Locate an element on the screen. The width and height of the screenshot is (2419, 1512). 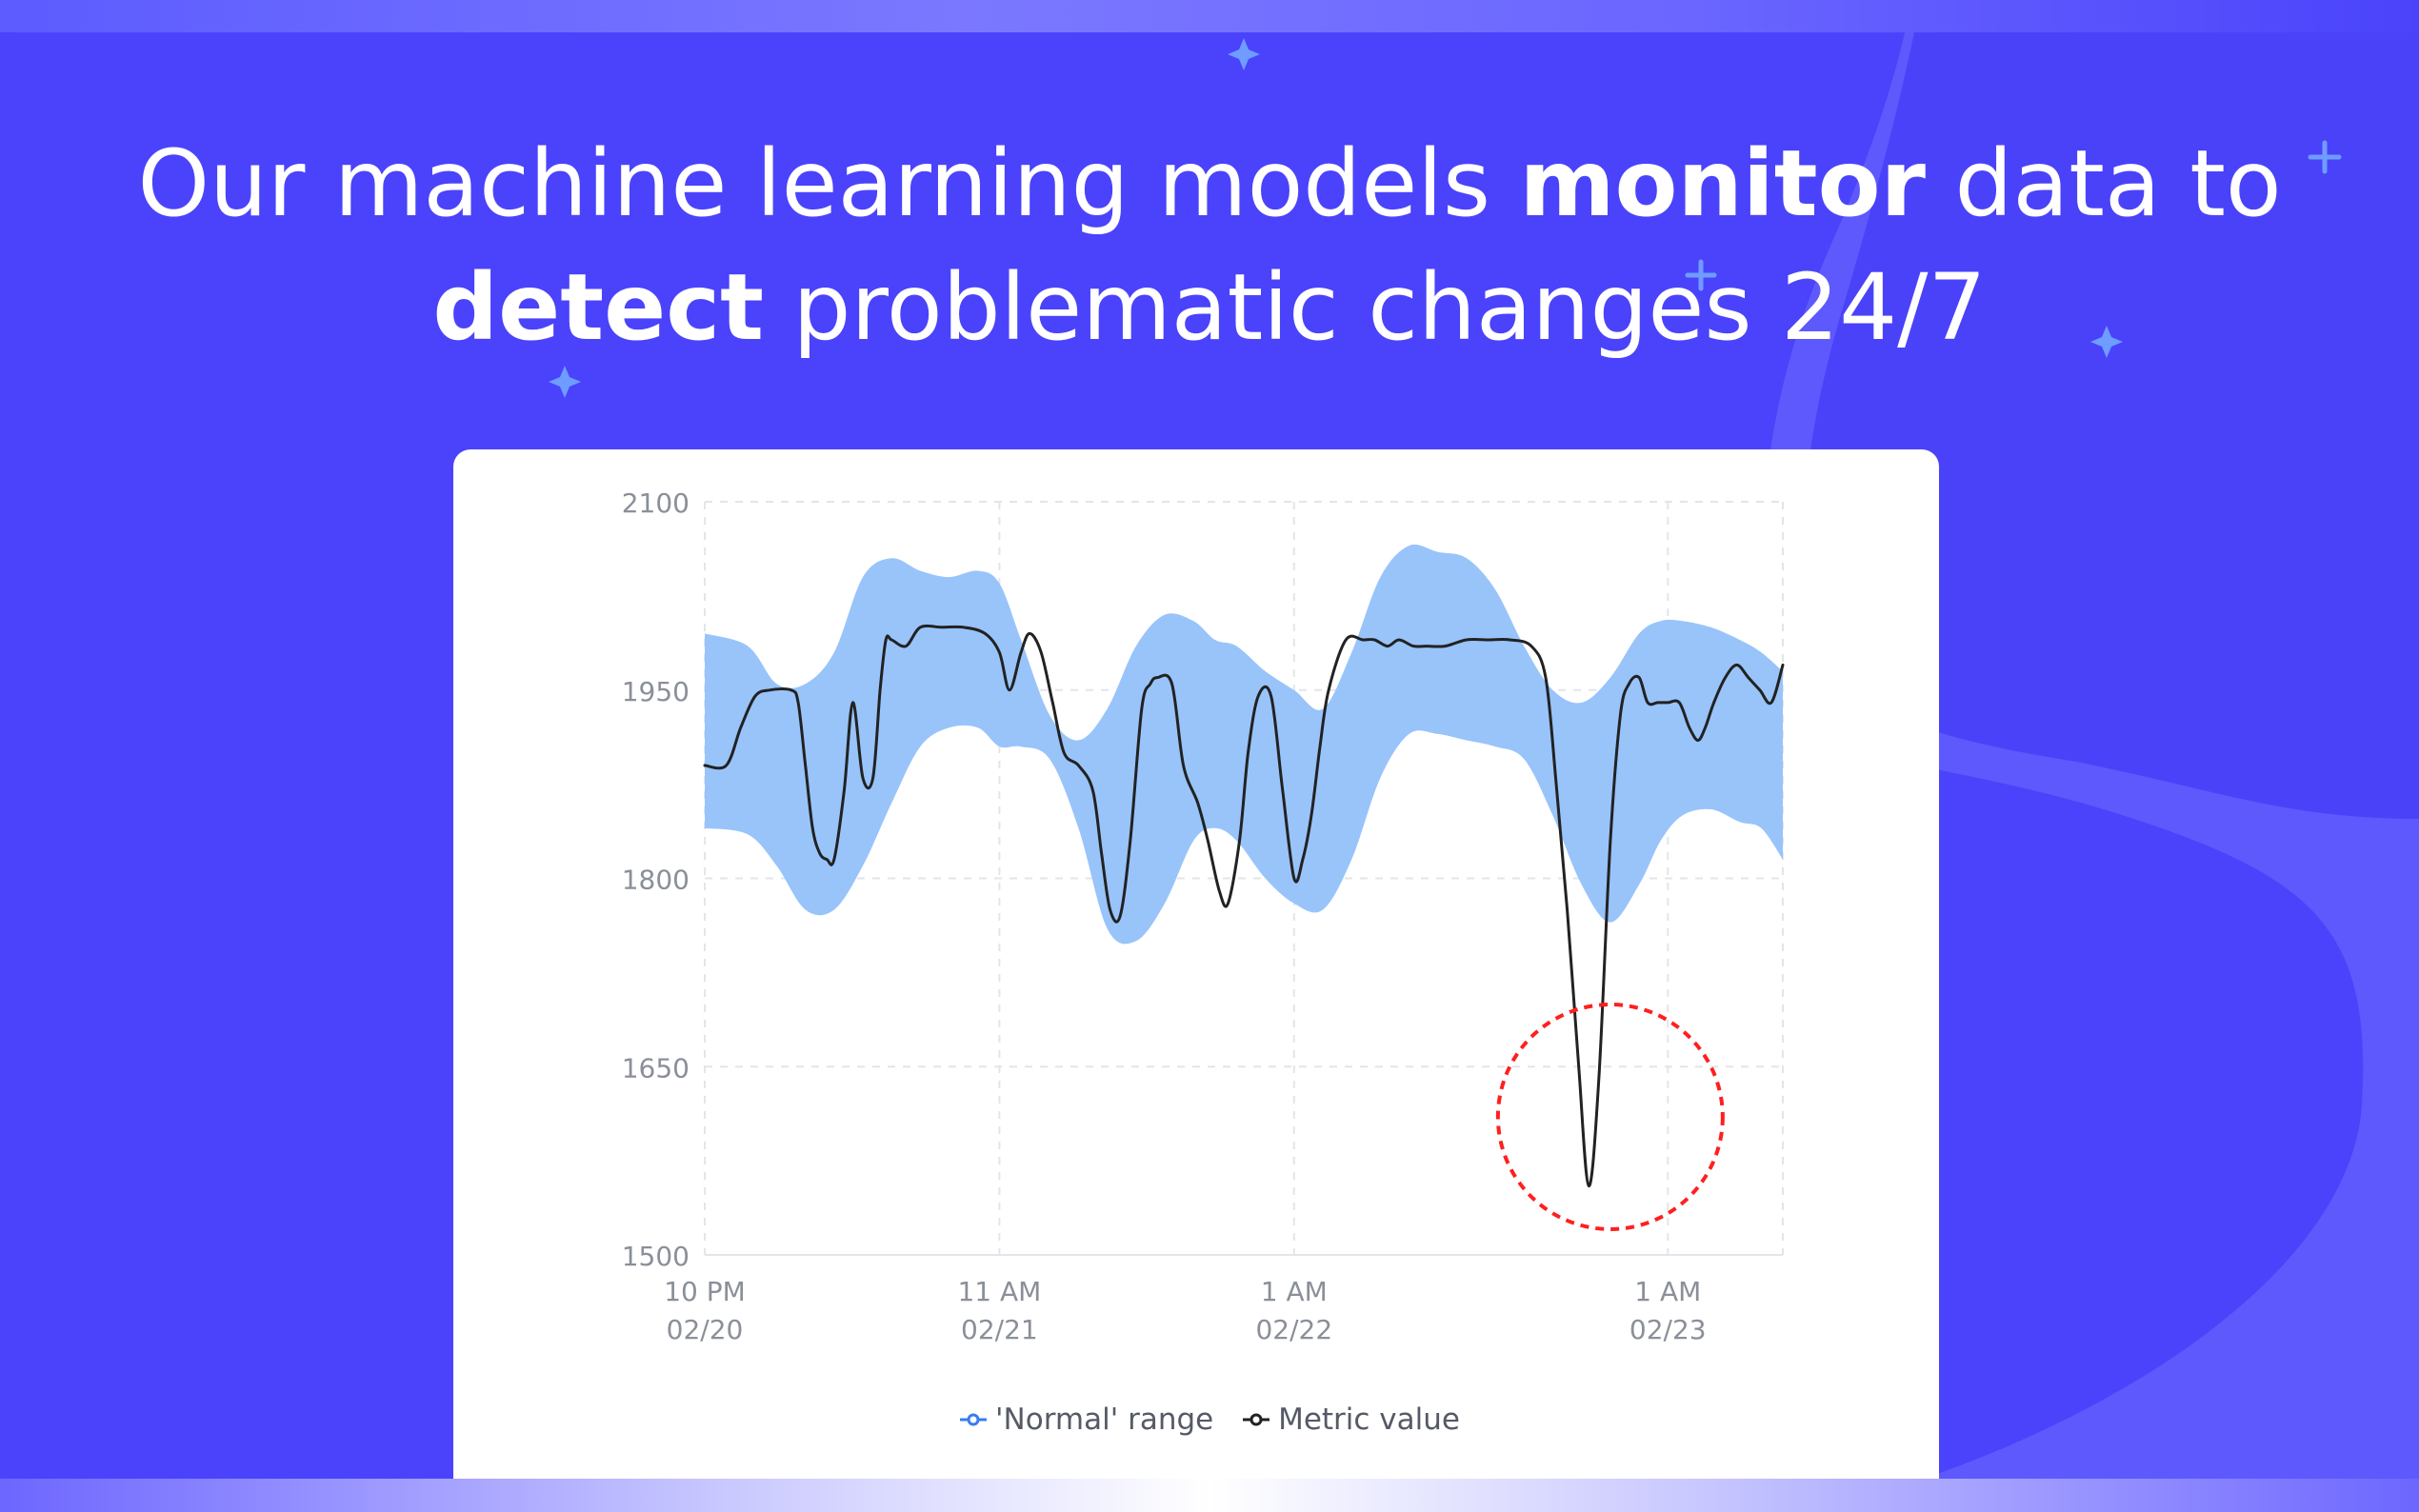
legend-item-normal-range: 'Normal' range is located at coordinates (1086, 1420).